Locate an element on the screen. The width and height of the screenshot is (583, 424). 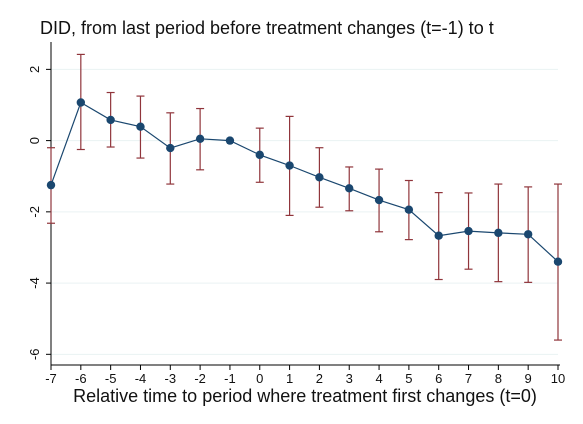
x-tick-label: -4 is located at coordinates (141, 378).